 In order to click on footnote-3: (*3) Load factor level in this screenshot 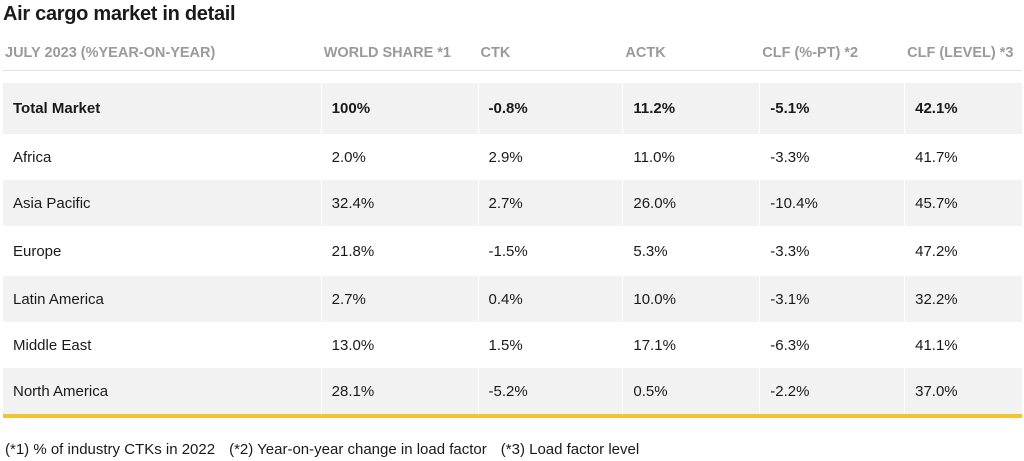, I will do `click(570, 449)`.